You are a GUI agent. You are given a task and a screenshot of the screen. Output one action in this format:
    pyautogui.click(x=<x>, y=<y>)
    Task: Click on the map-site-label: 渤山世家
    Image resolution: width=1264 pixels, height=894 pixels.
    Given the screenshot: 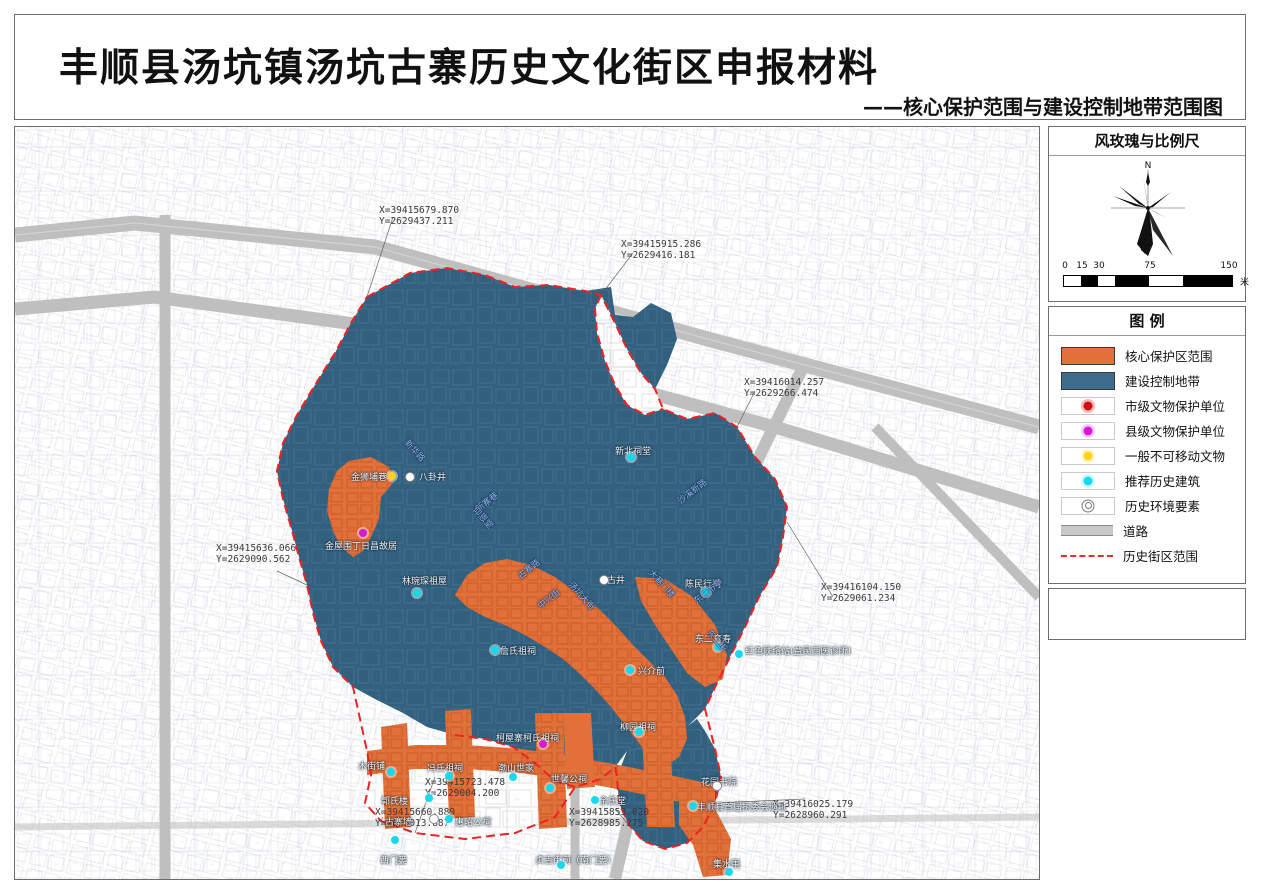 What is the action you would take?
    pyautogui.click(x=516, y=769)
    